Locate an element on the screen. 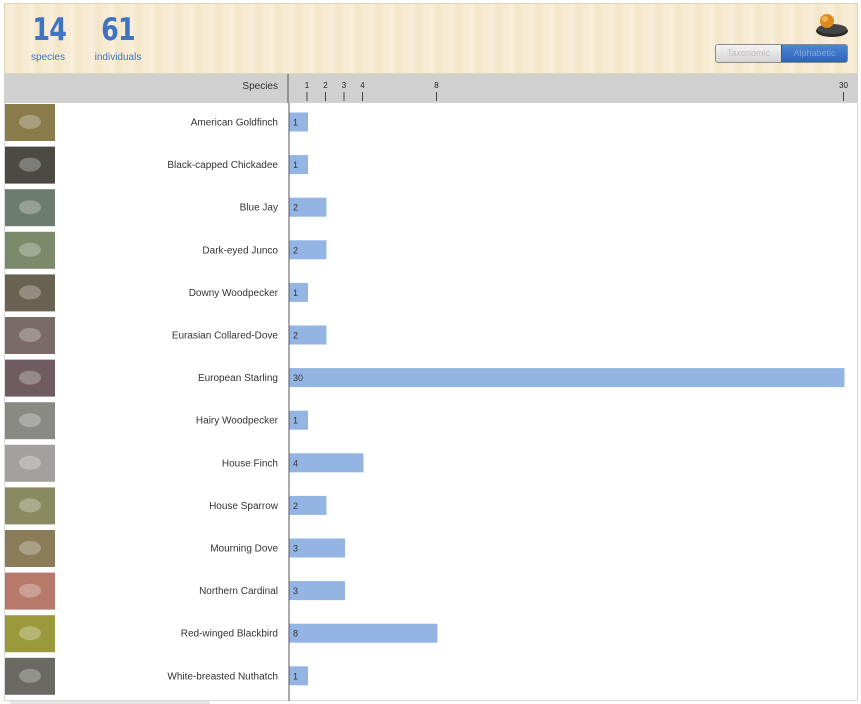 This screenshot has width=861, height=704. bar-value-4: 1 is located at coordinates (295, 293).